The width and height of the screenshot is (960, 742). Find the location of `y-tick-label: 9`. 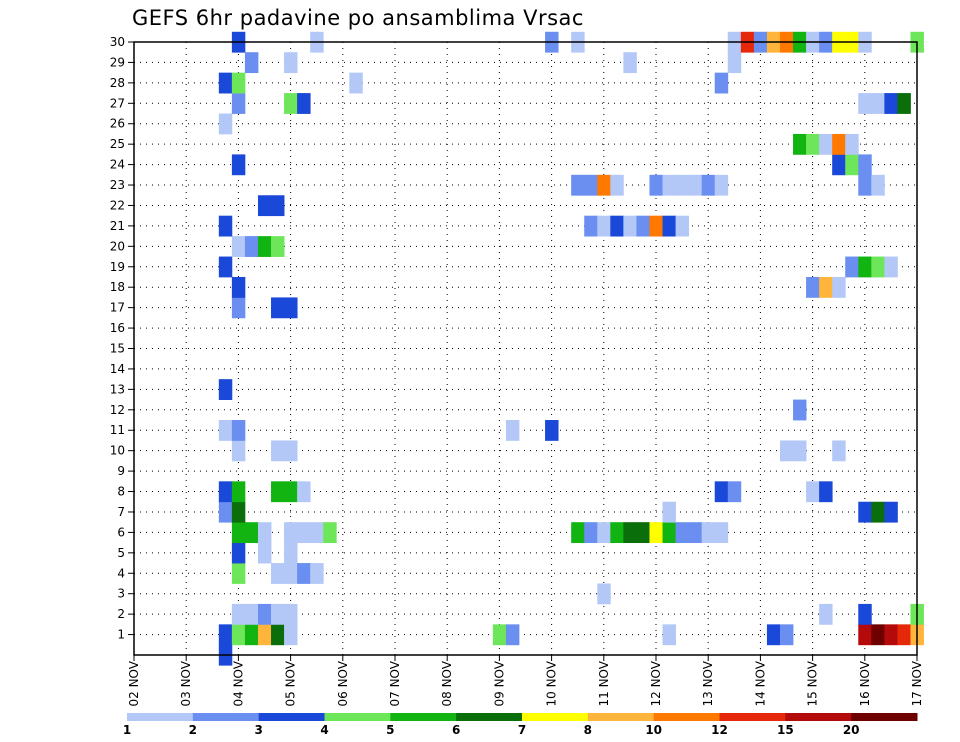

y-tick-label: 9 is located at coordinates (121, 471).